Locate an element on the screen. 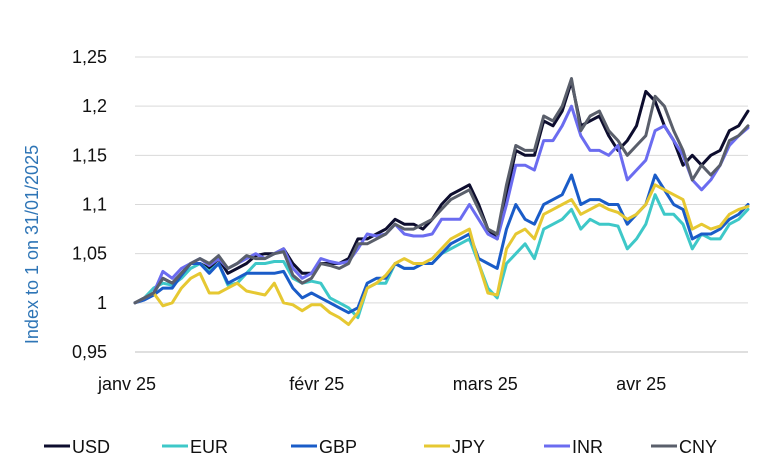  y-tick-label: 1,1 is located at coordinates (94, 205).